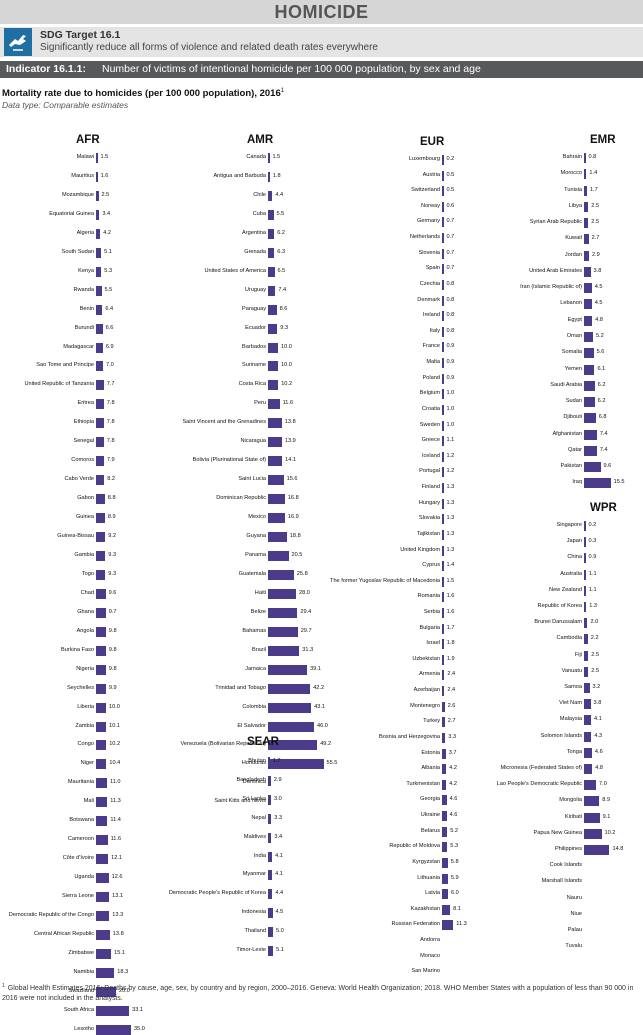 The height and width of the screenshot is (1035, 643). I want to click on country-label: Mexico, so click(257, 517).